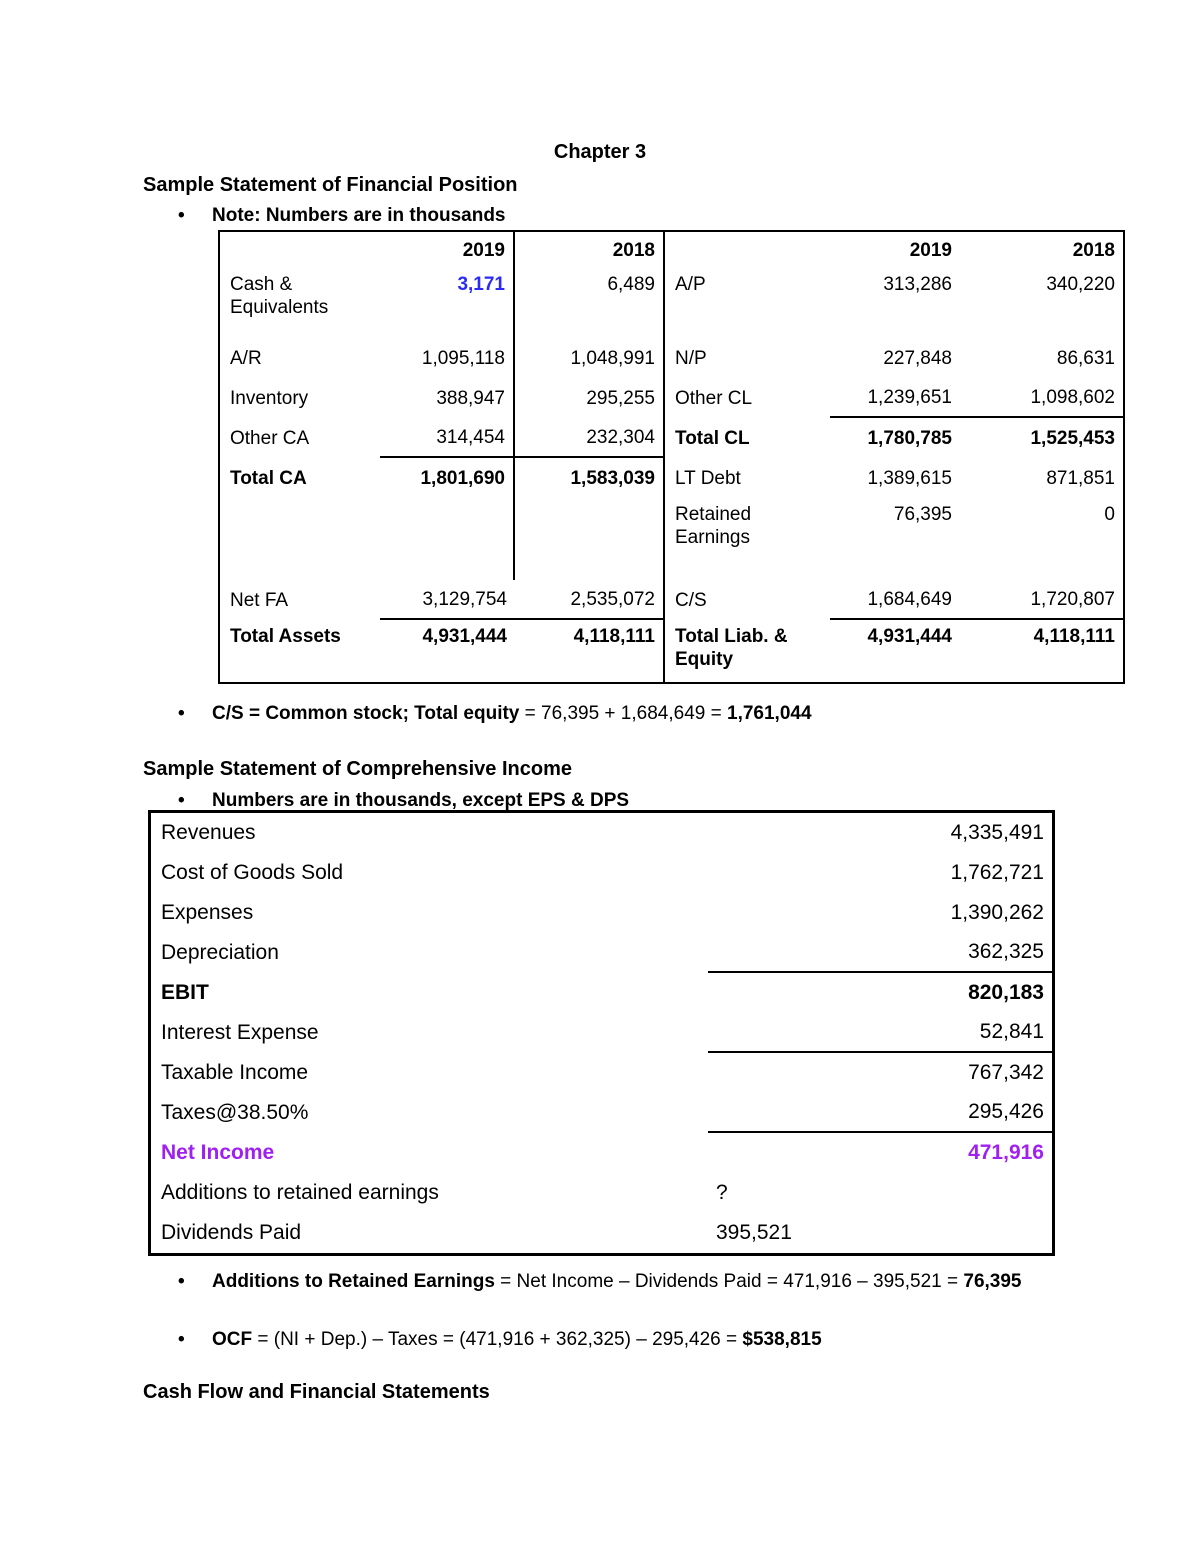 The height and width of the screenshot is (1553, 1200). I want to click on section-heading-cash-flow: Cash Flow and Financial Statements, so click(316, 1392).